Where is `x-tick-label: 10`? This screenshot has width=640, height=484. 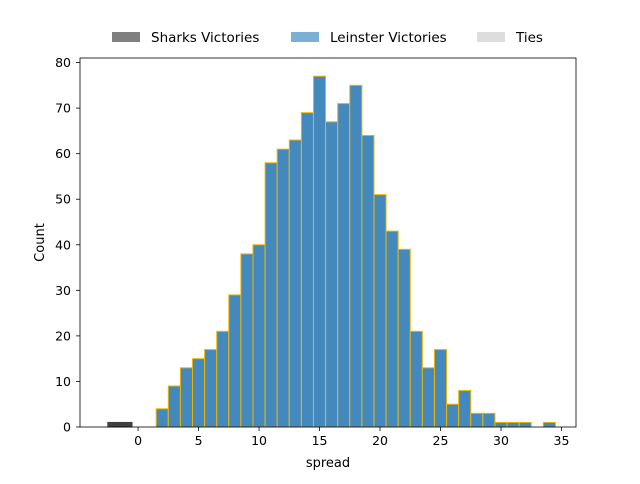
x-tick-label: 10 is located at coordinates (259, 440).